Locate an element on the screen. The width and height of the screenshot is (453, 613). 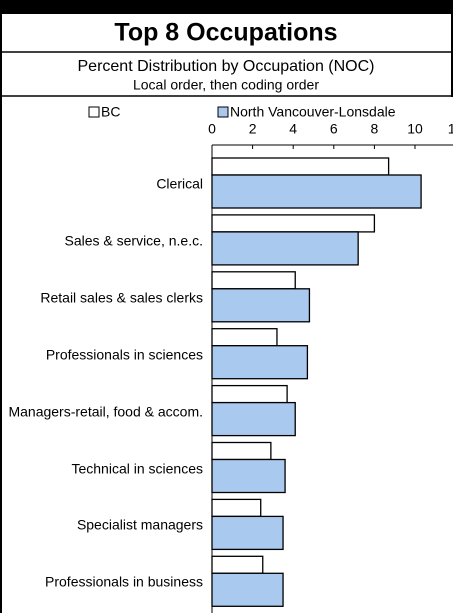
y-tick-label: Specialist managers is located at coordinates (139, 524).